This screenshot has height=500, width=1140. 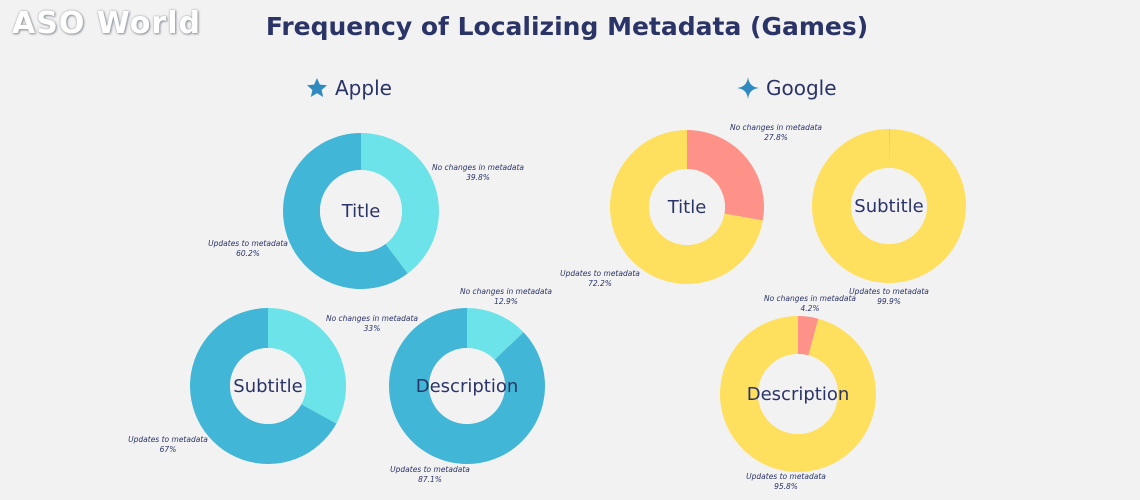 I want to click on slice-percent-label: 12.9%, so click(x=506, y=301).